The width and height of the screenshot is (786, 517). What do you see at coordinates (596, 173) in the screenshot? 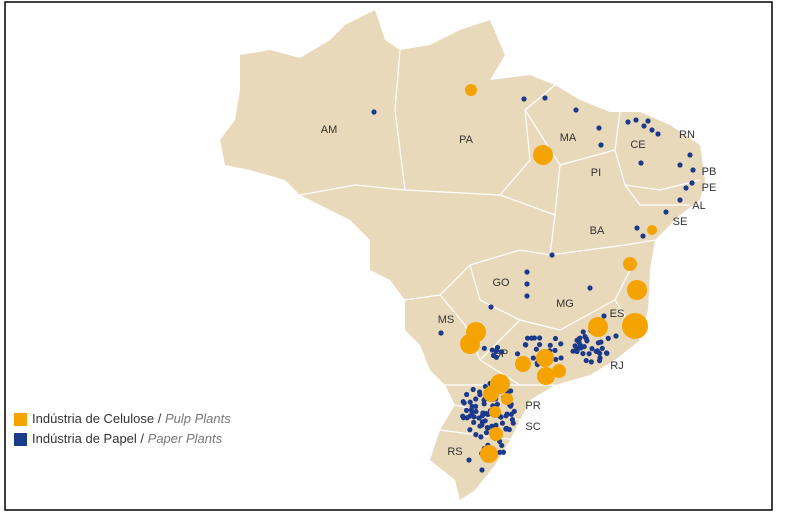
I see `region-label: PI` at bounding box center [596, 173].